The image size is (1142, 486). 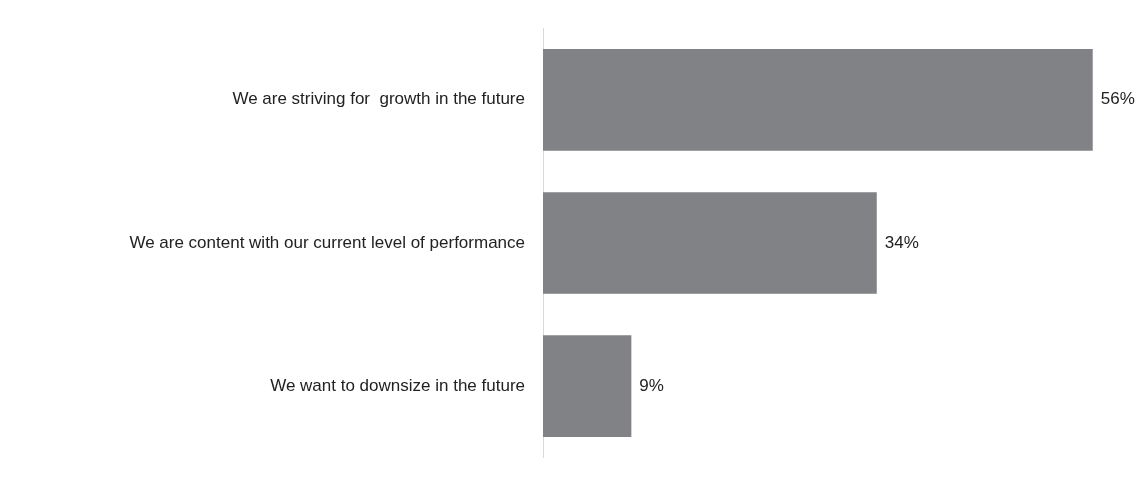 I want to click on y-tick-label: We are content with our current level of performance, so click(x=327, y=242).